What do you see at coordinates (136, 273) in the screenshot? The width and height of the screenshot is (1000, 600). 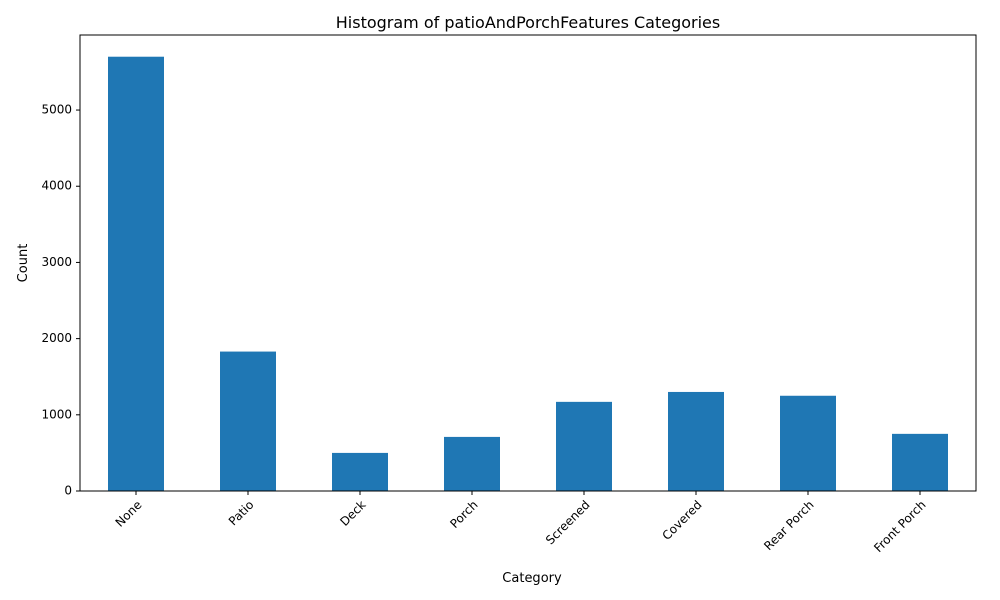 I see `bar-none` at bounding box center [136, 273].